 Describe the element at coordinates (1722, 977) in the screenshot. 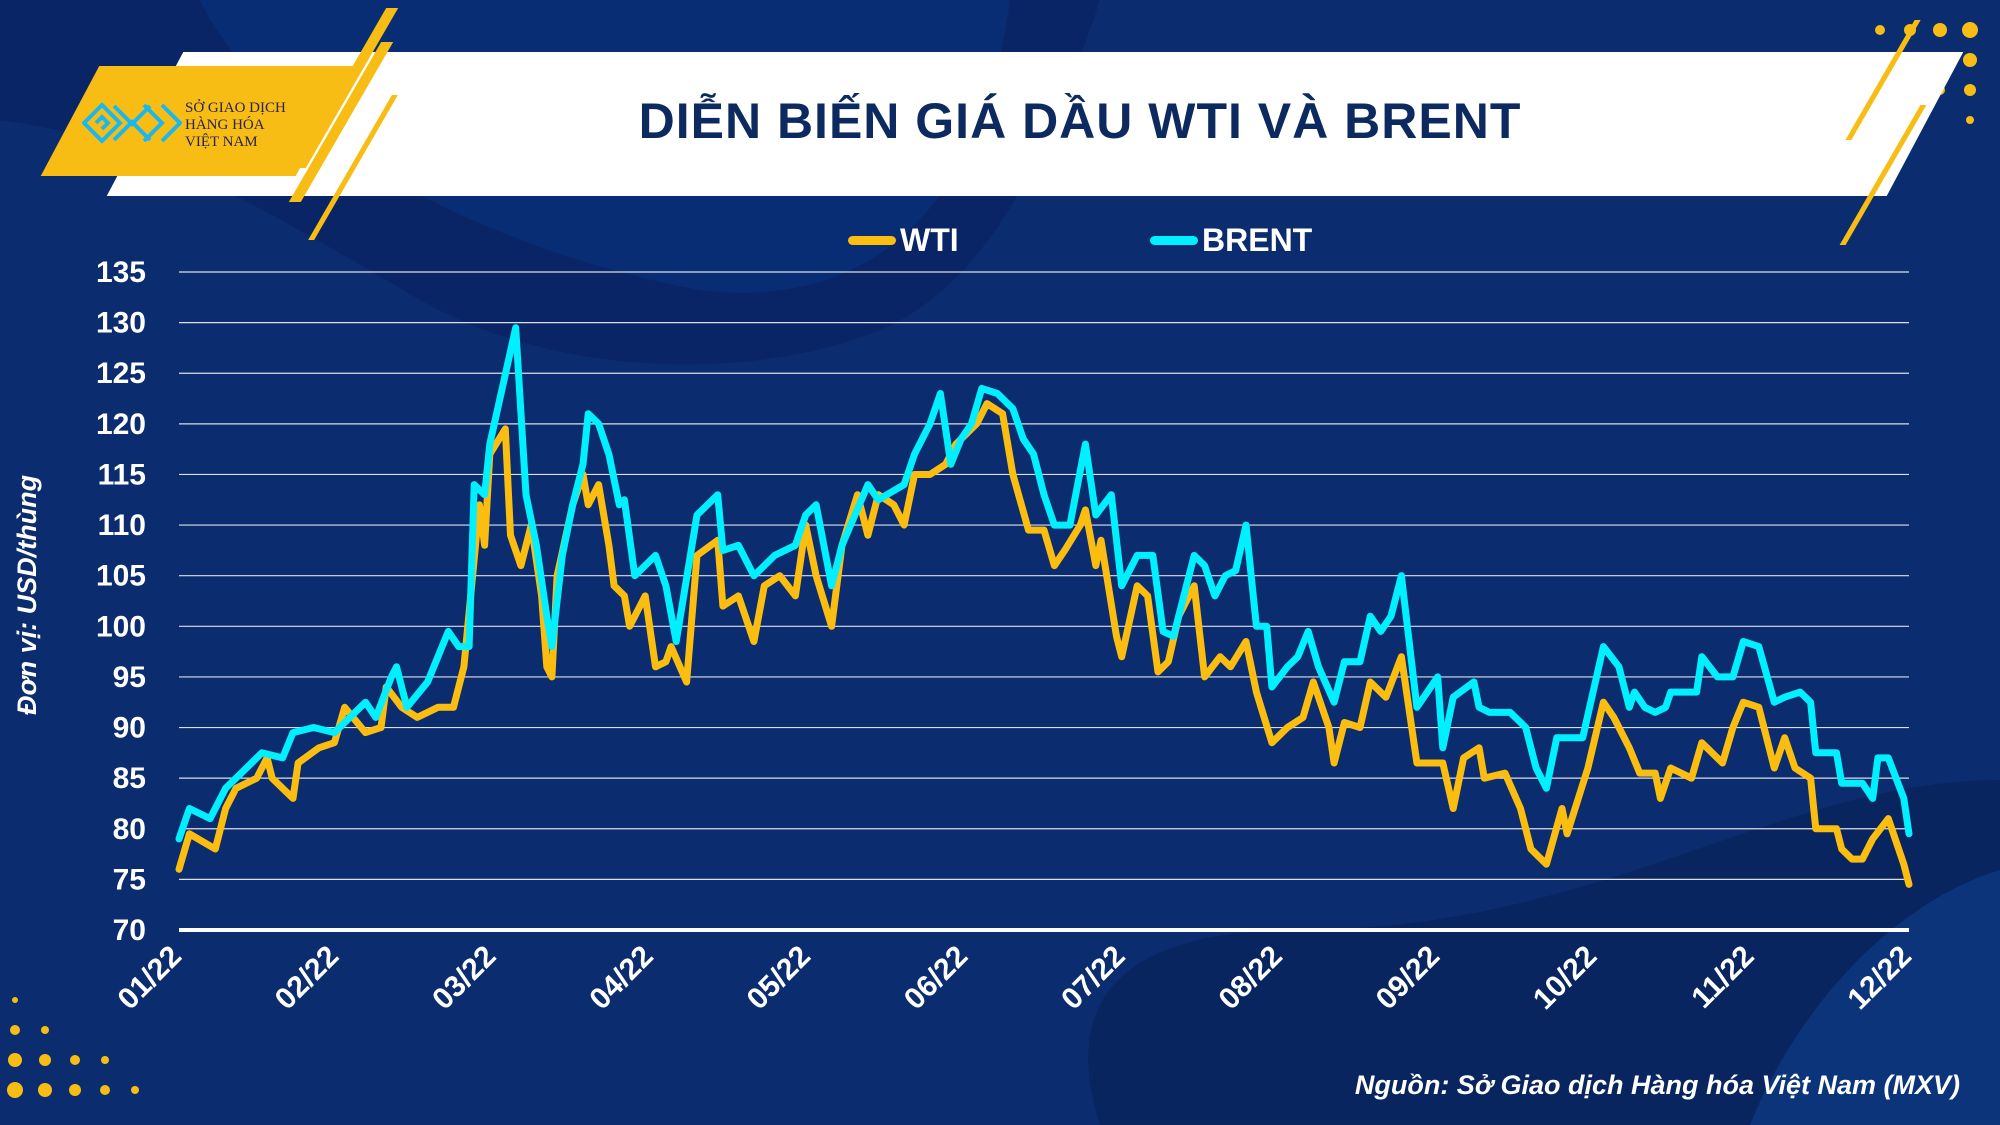

I see `x-tick-label: 11/22` at that location.